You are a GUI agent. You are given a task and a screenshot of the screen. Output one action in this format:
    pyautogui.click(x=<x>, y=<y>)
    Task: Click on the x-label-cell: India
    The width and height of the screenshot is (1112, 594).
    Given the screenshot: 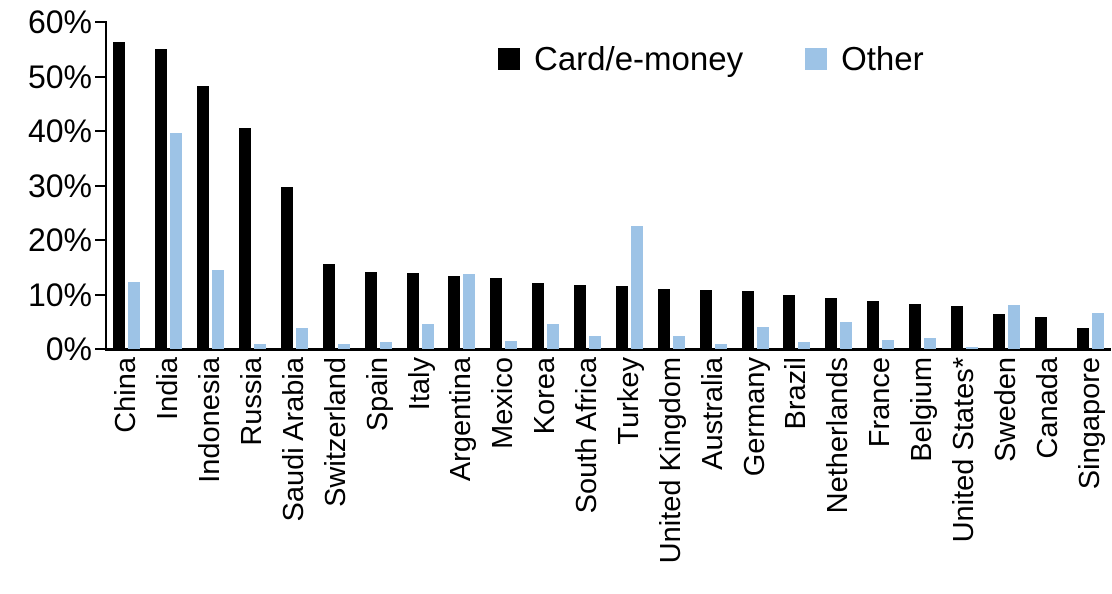 What is the action you would take?
    pyautogui.click(x=169, y=388)
    